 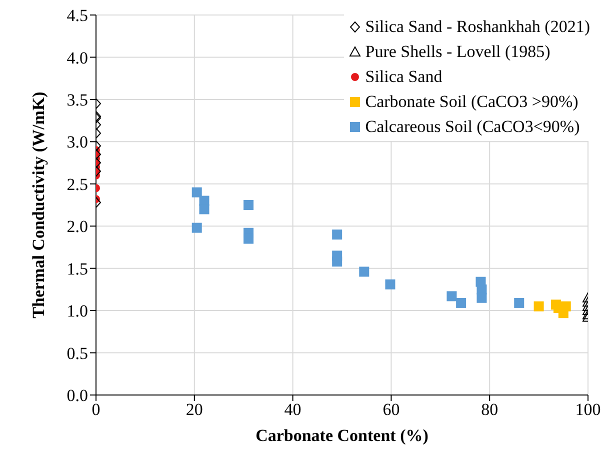 I want to click on legend-label: Calcareous Soil (CaCO3<90%), so click(x=472, y=127).